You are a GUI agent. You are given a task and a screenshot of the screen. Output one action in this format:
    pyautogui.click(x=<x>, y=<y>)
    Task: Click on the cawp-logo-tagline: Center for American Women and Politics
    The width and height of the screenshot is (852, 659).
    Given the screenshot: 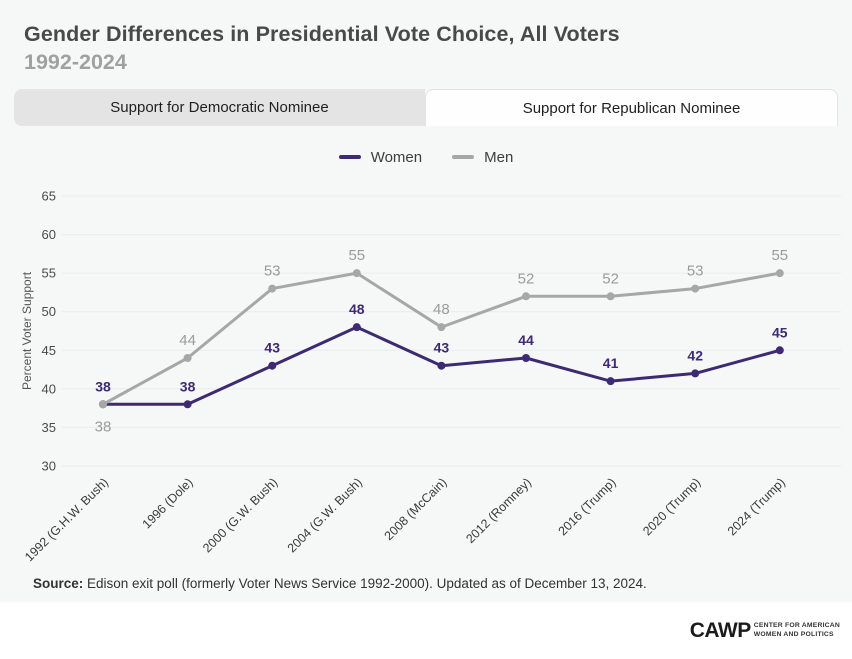 What is the action you would take?
    pyautogui.click(x=796, y=629)
    